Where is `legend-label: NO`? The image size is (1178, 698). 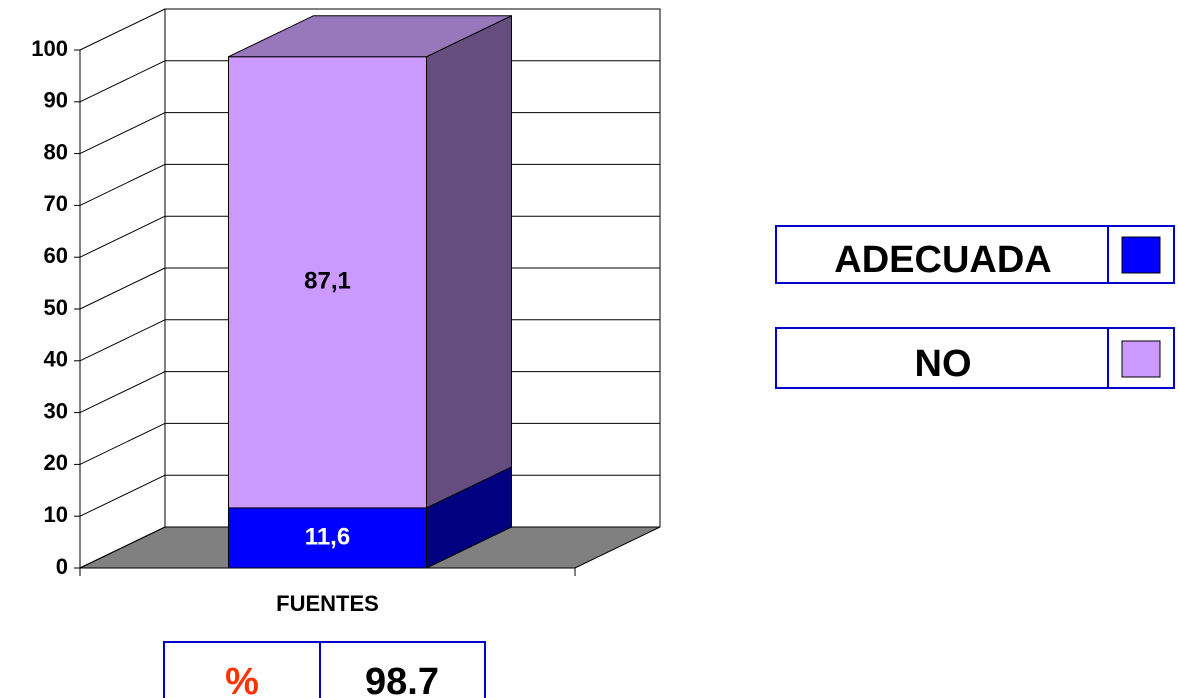 legend-label: NO is located at coordinates (943, 364).